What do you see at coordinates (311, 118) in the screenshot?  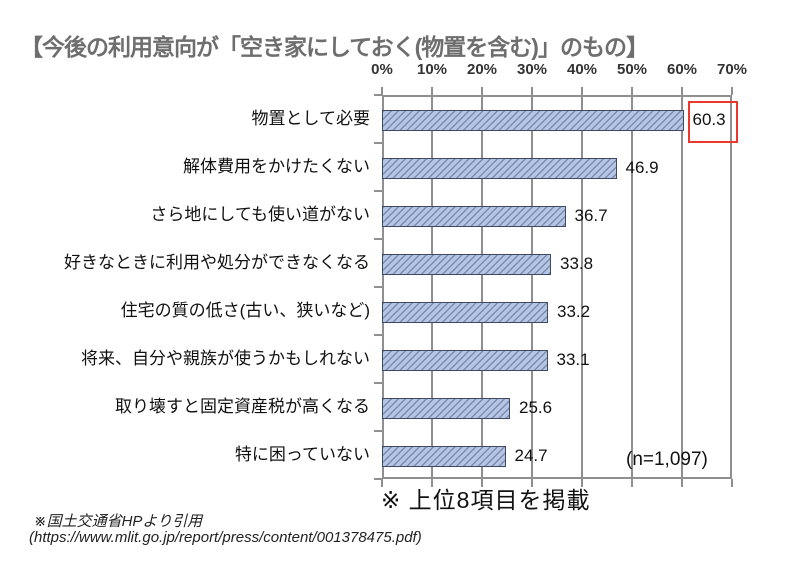 I see `category-label: 物置として必要` at bounding box center [311, 118].